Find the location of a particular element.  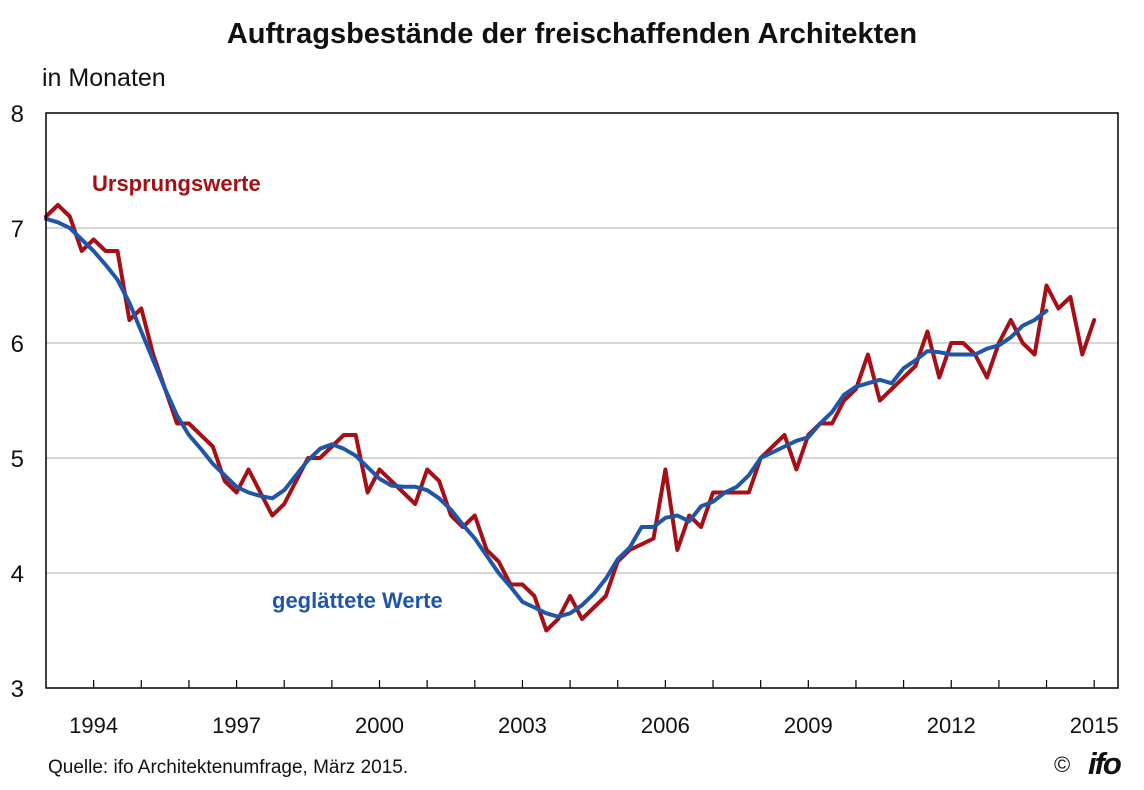

x-tick-label-1994: 1994 is located at coordinates (93, 725).